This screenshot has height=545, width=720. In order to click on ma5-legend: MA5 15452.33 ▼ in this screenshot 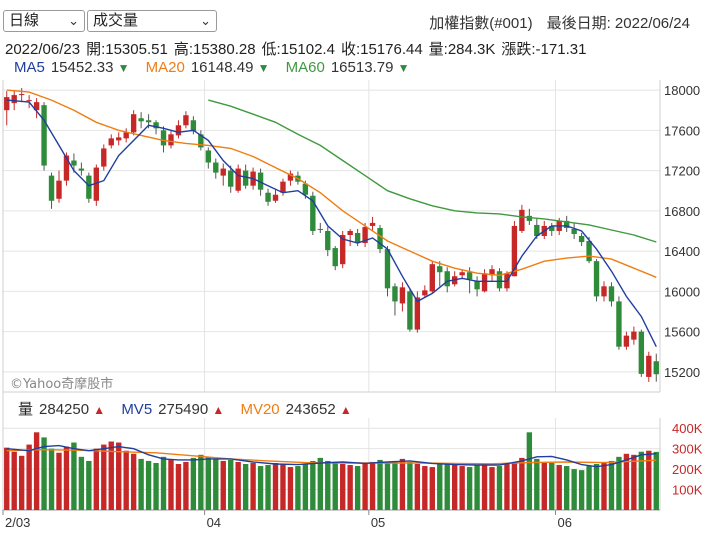, I will do `click(71, 67)`.